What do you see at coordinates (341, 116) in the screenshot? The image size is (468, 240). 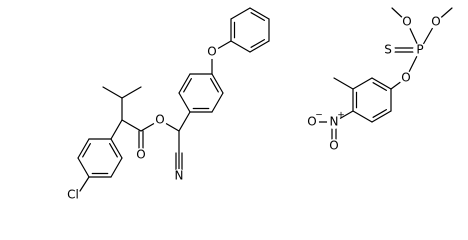 I see `charge: +` at bounding box center [341, 116].